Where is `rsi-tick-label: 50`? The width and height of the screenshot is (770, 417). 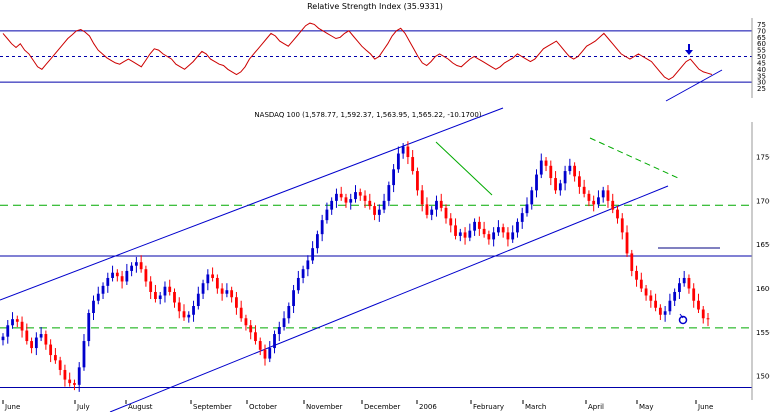
rsi-tick-label: 50 is located at coordinates (761, 57).